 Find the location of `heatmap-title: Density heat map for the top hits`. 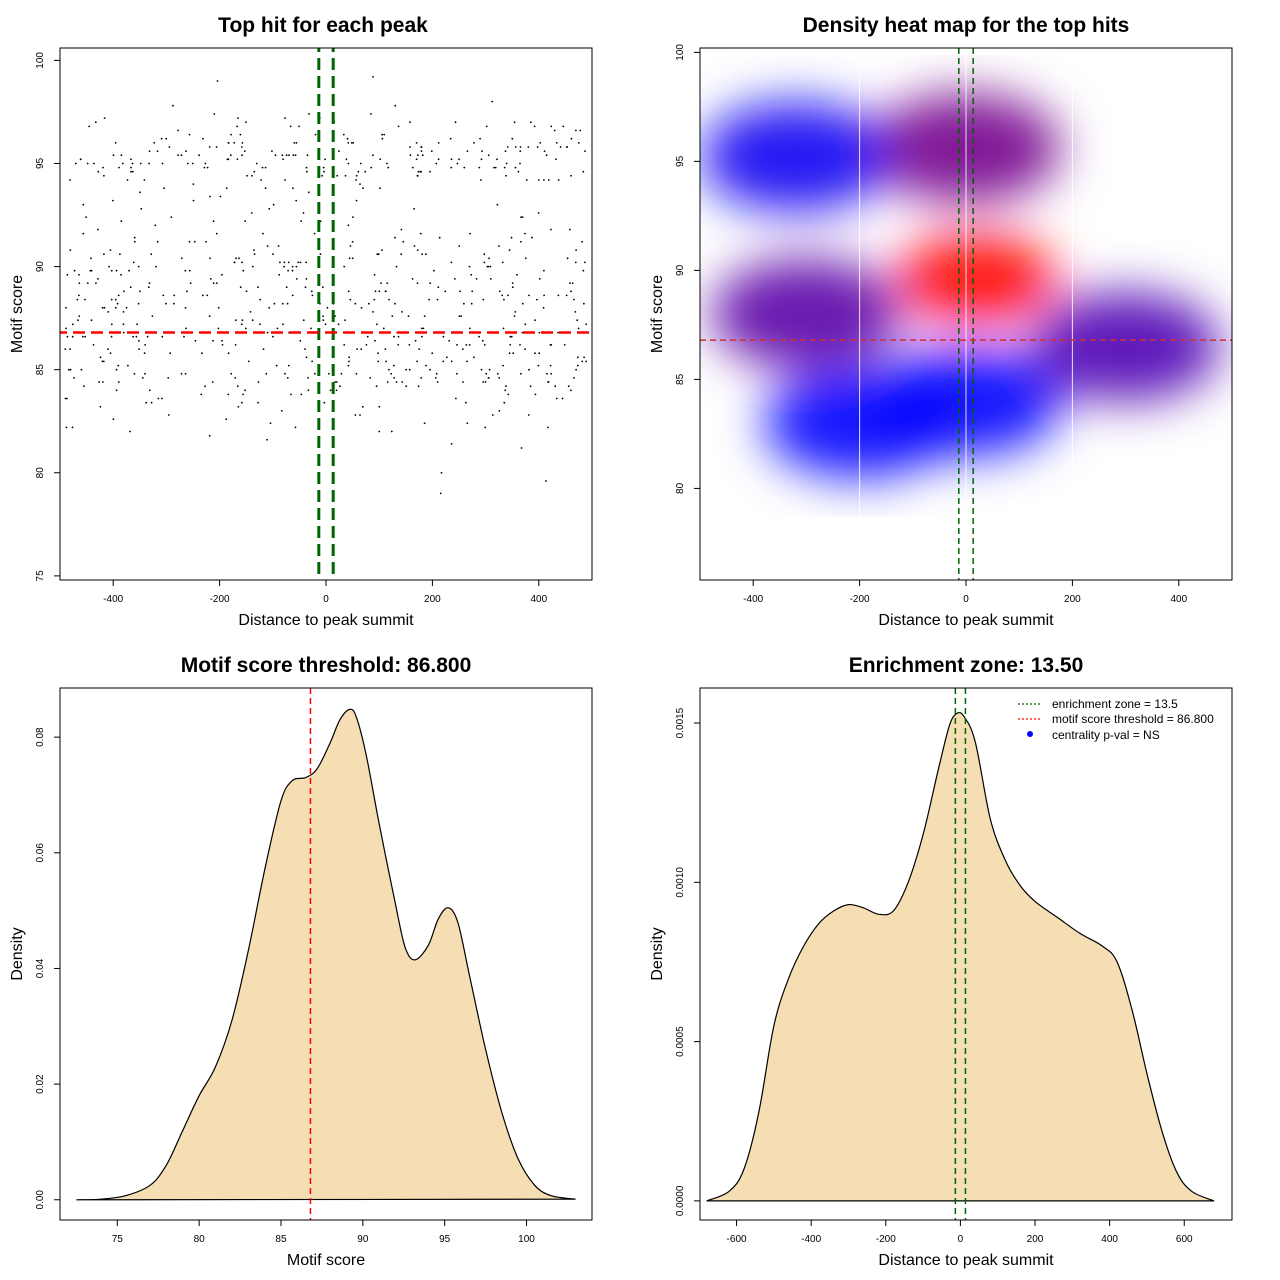

heatmap-title: Density heat map for the top hits is located at coordinates (966, 25).